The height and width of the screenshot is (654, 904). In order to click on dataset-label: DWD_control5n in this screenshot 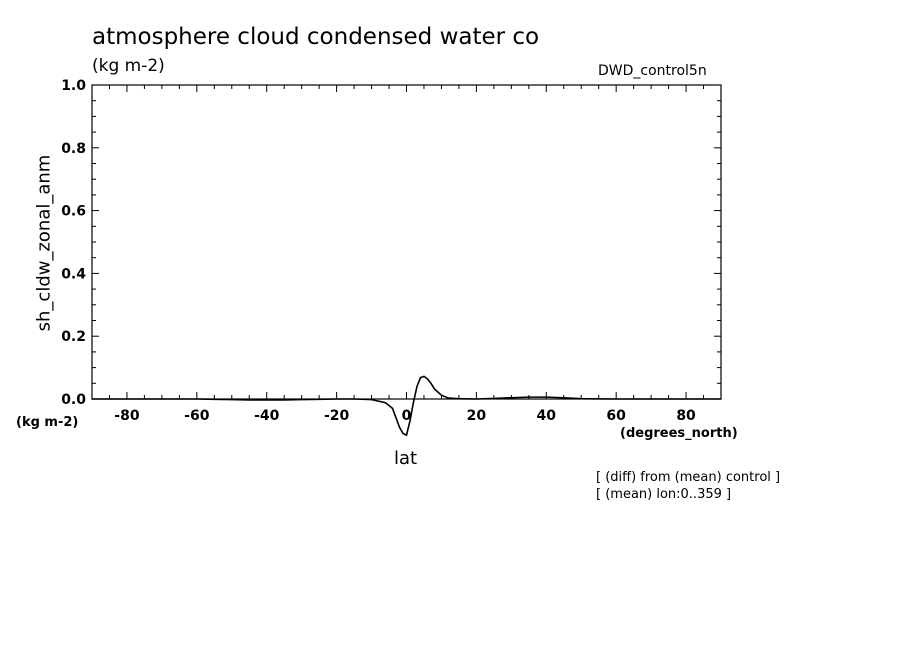, I will do `click(652, 71)`.